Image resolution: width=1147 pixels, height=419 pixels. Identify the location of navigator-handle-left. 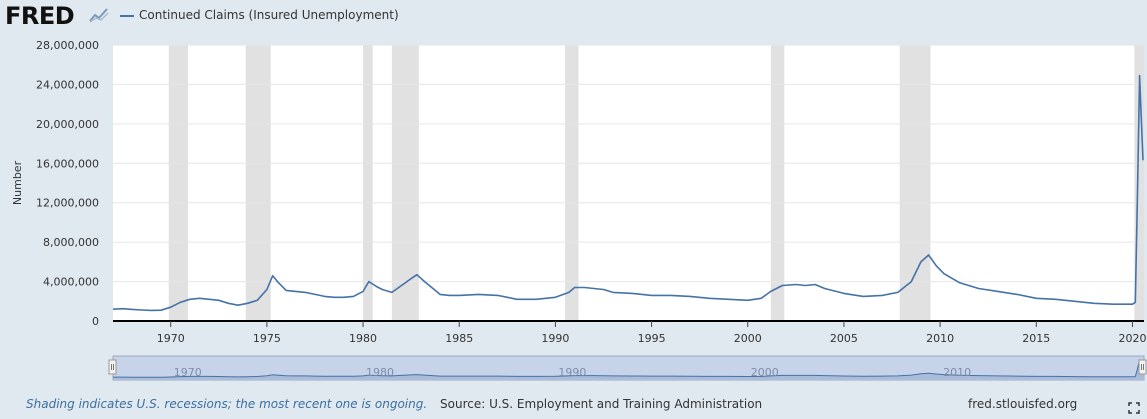
(112, 367).